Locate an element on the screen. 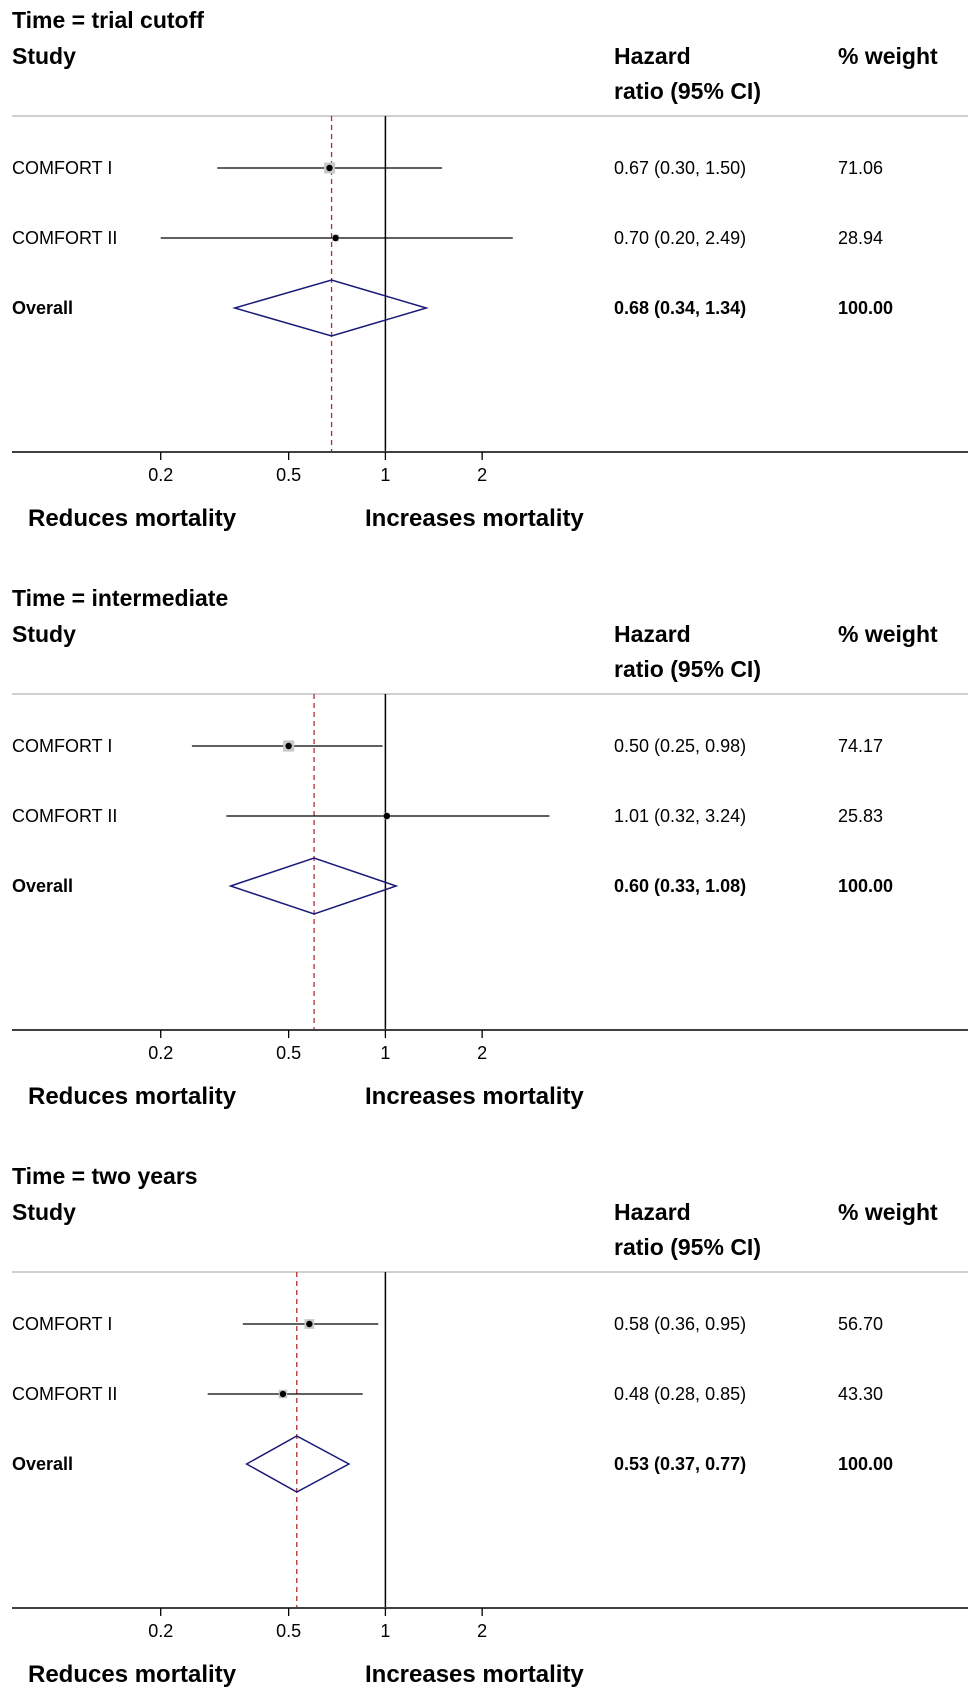 The image size is (968, 1691). overall-hazard-ratio-ci-text: 0.53 (0.37, 0.77) is located at coordinates (680, 1464).